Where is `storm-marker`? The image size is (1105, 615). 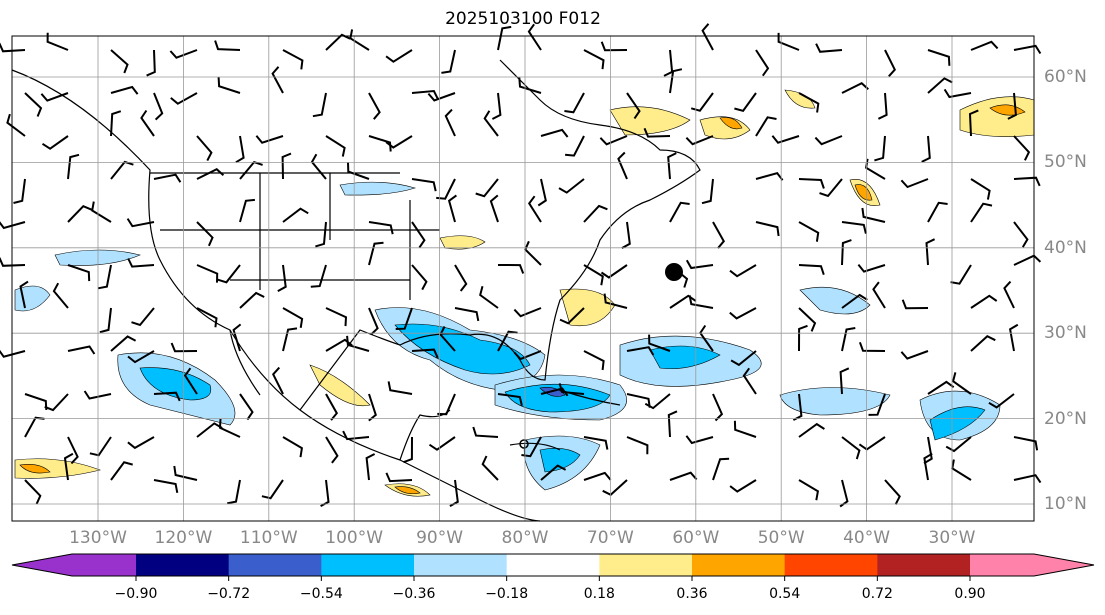
storm-marker is located at coordinates (524, 444).